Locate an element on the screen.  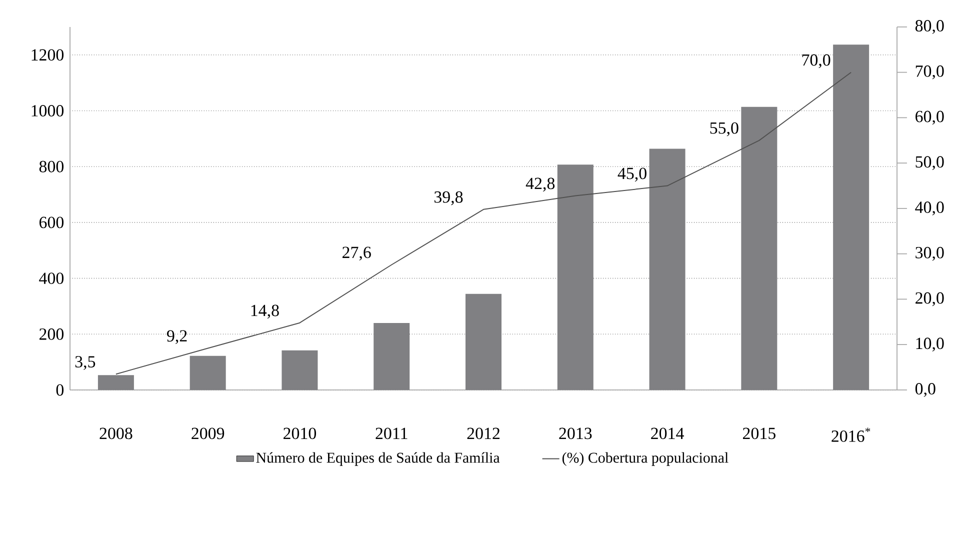
x-tick-label: 2011 is located at coordinates (392, 434).